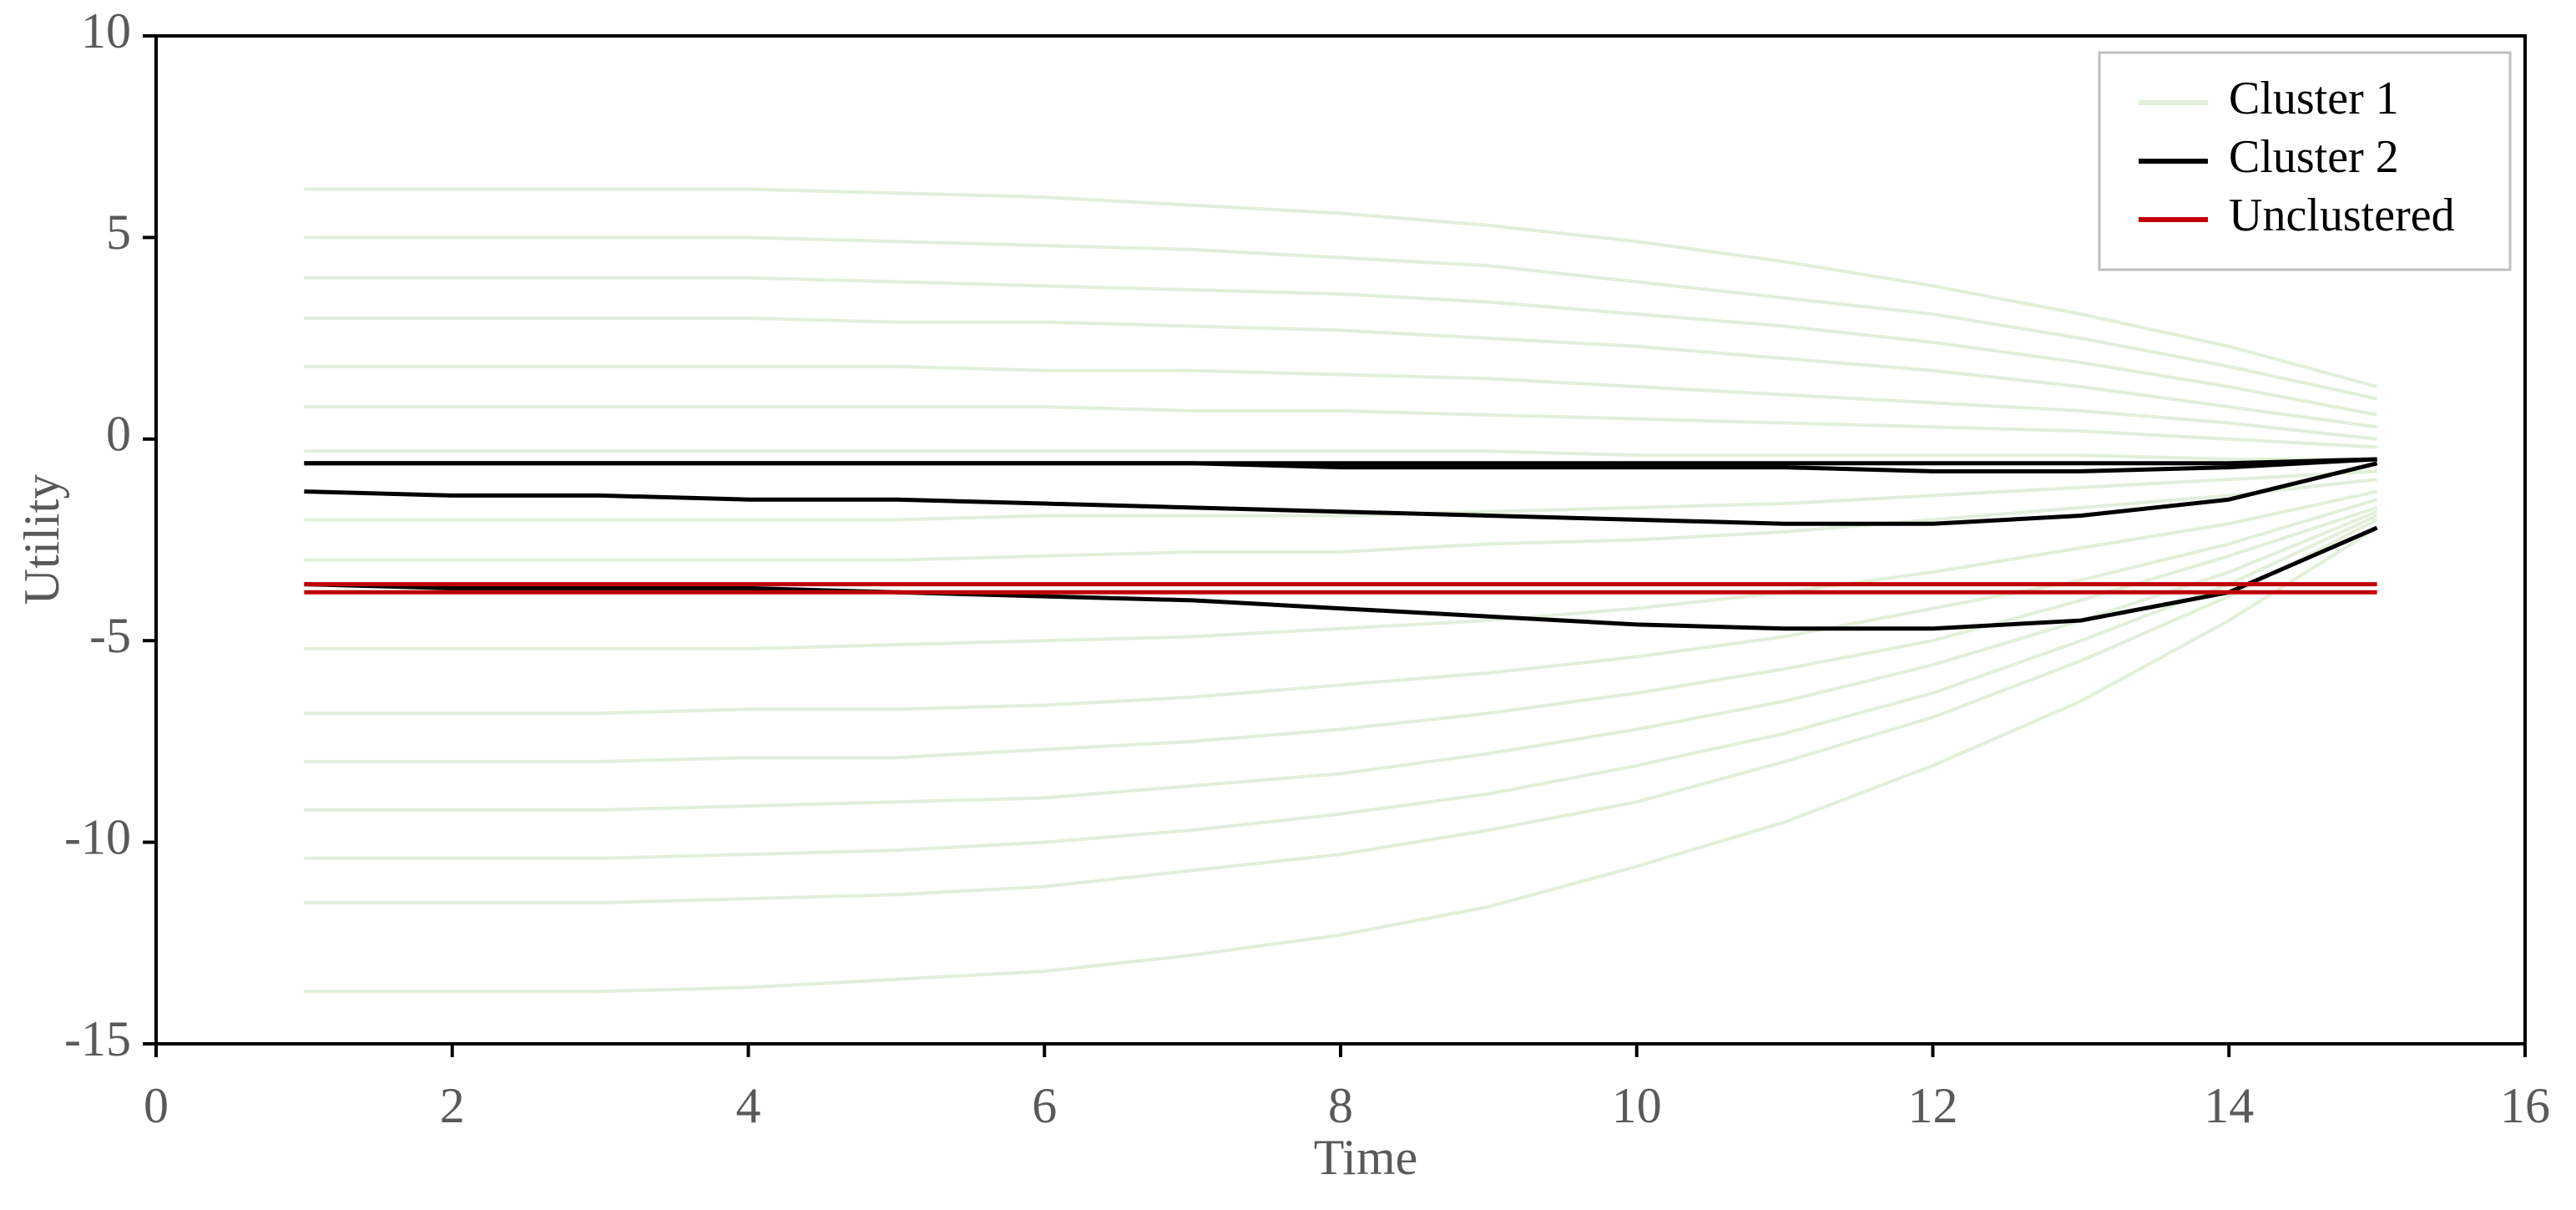 This screenshot has height=1210, width=2576. What do you see at coordinates (2229, 1105) in the screenshot?
I see `x-tick-label: 14` at bounding box center [2229, 1105].